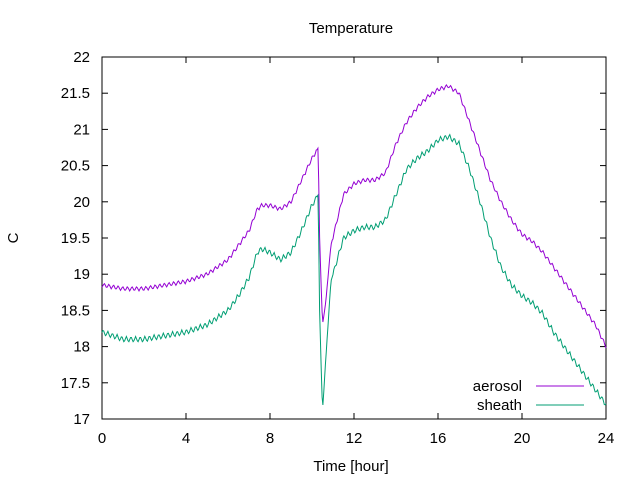 The image size is (640, 480). What do you see at coordinates (81, 274) in the screenshot?
I see `y-tick-label: 19` at bounding box center [81, 274].